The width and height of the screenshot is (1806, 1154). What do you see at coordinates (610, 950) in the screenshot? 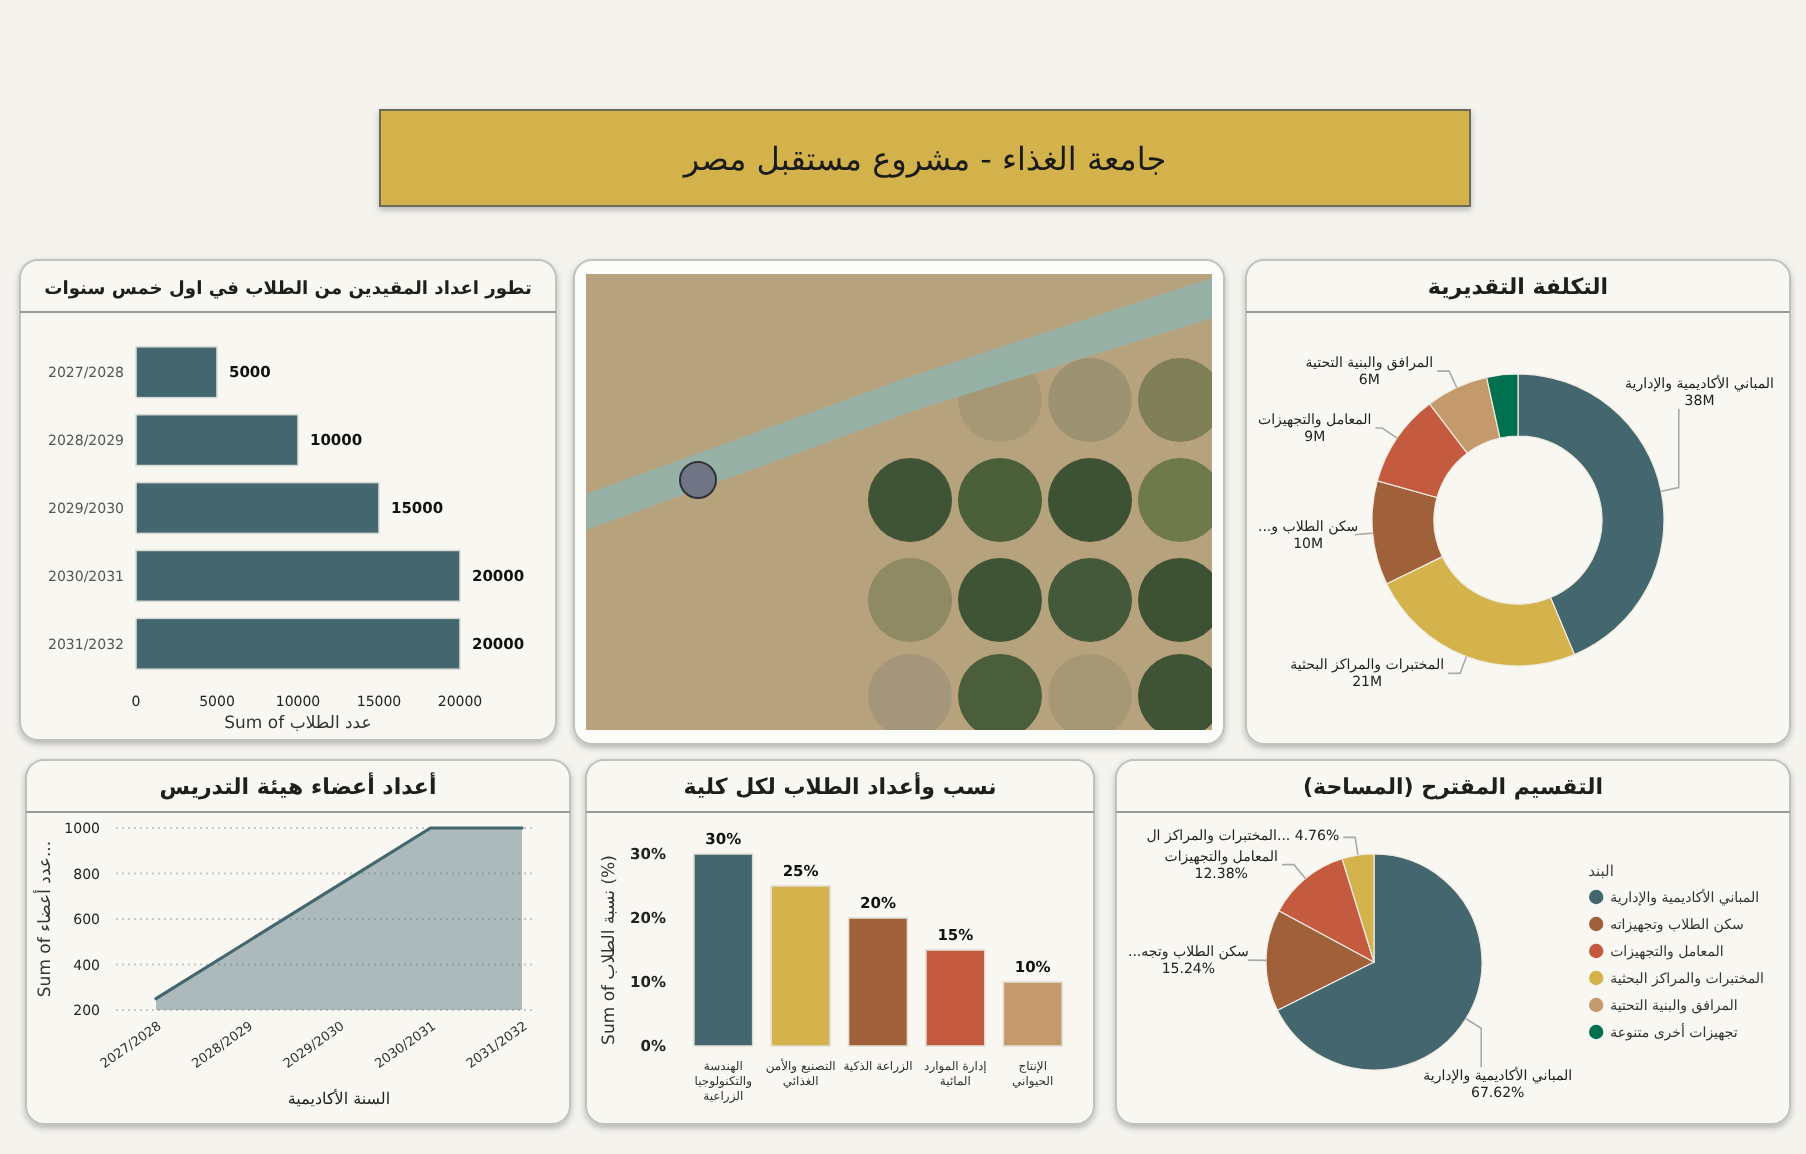
I see `y-axis-title: Sum of نسبة الطلاب (%)` at bounding box center [610, 950].